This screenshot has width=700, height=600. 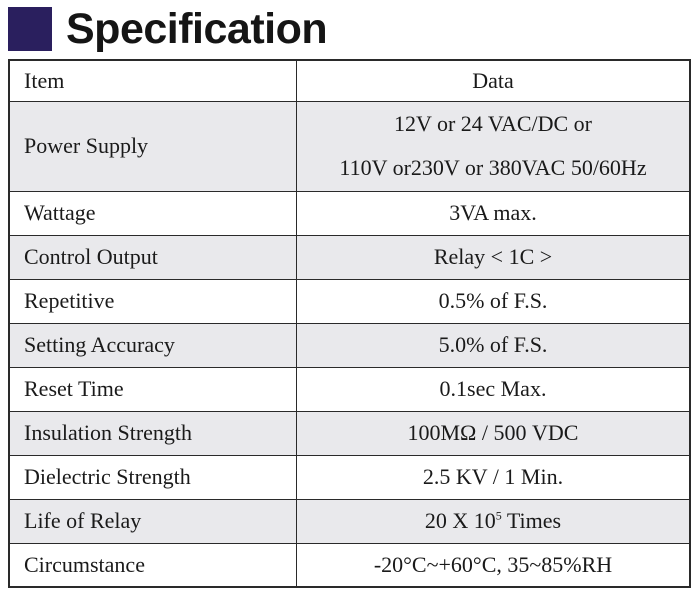 What do you see at coordinates (152, 433) in the screenshot?
I see `row-item-label: Insulation Strength` at bounding box center [152, 433].